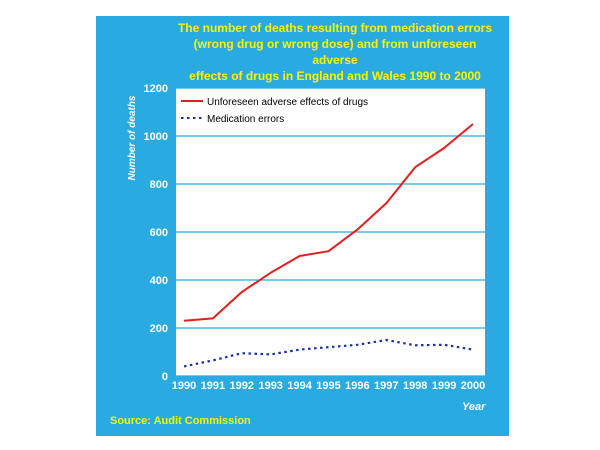 The height and width of the screenshot is (450, 600). What do you see at coordinates (357, 386) in the screenshot?
I see `x-tick-label: 1996` at bounding box center [357, 386].